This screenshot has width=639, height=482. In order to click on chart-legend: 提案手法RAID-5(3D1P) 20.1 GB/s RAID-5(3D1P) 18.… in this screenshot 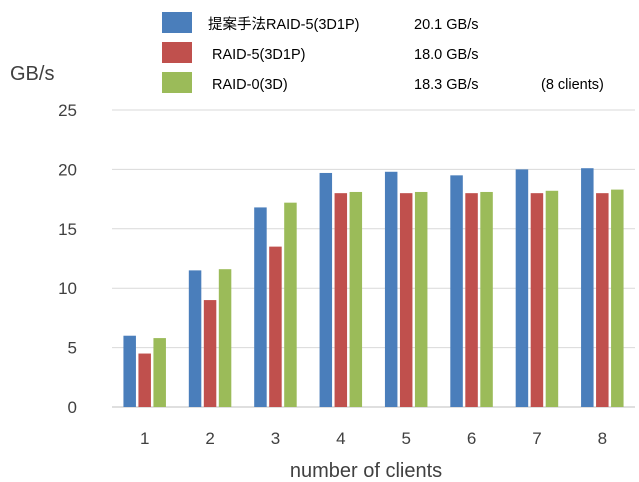, I will do `click(383, 52)`.